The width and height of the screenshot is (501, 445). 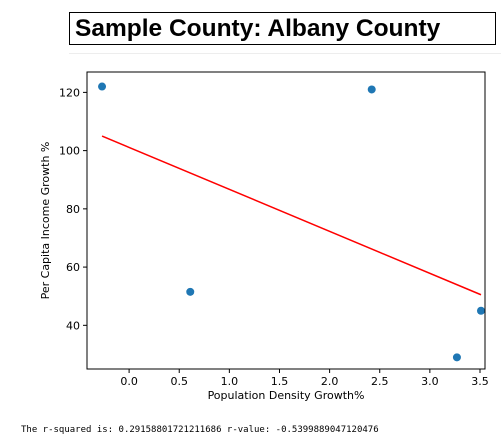 What do you see at coordinates (380, 381) in the screenshot?
I see `x-tick-label: 2.5` at bounding box center [380, 381].